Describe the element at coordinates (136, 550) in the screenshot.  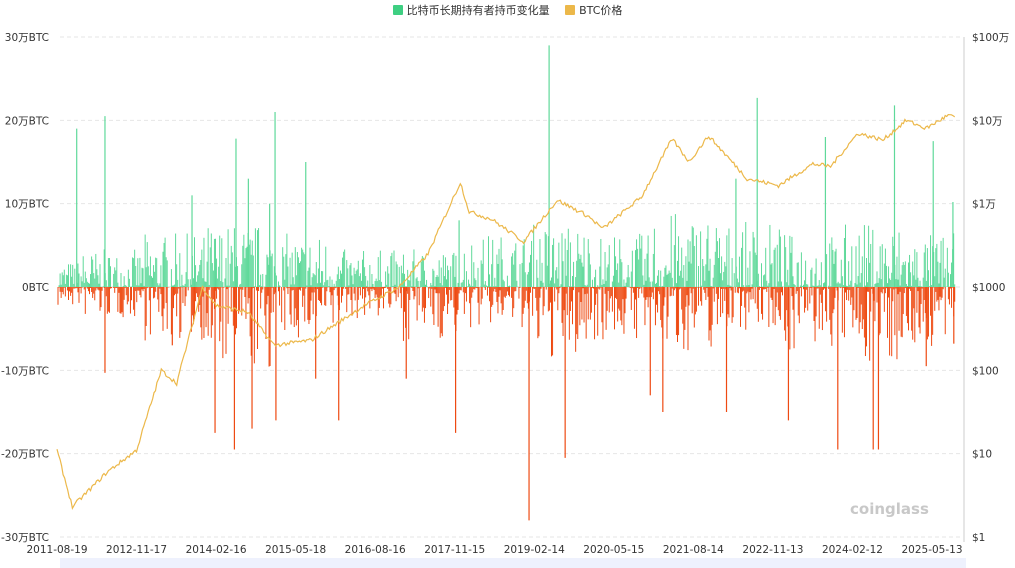
I see `x-tick-label: 2012-11-17` at that location.